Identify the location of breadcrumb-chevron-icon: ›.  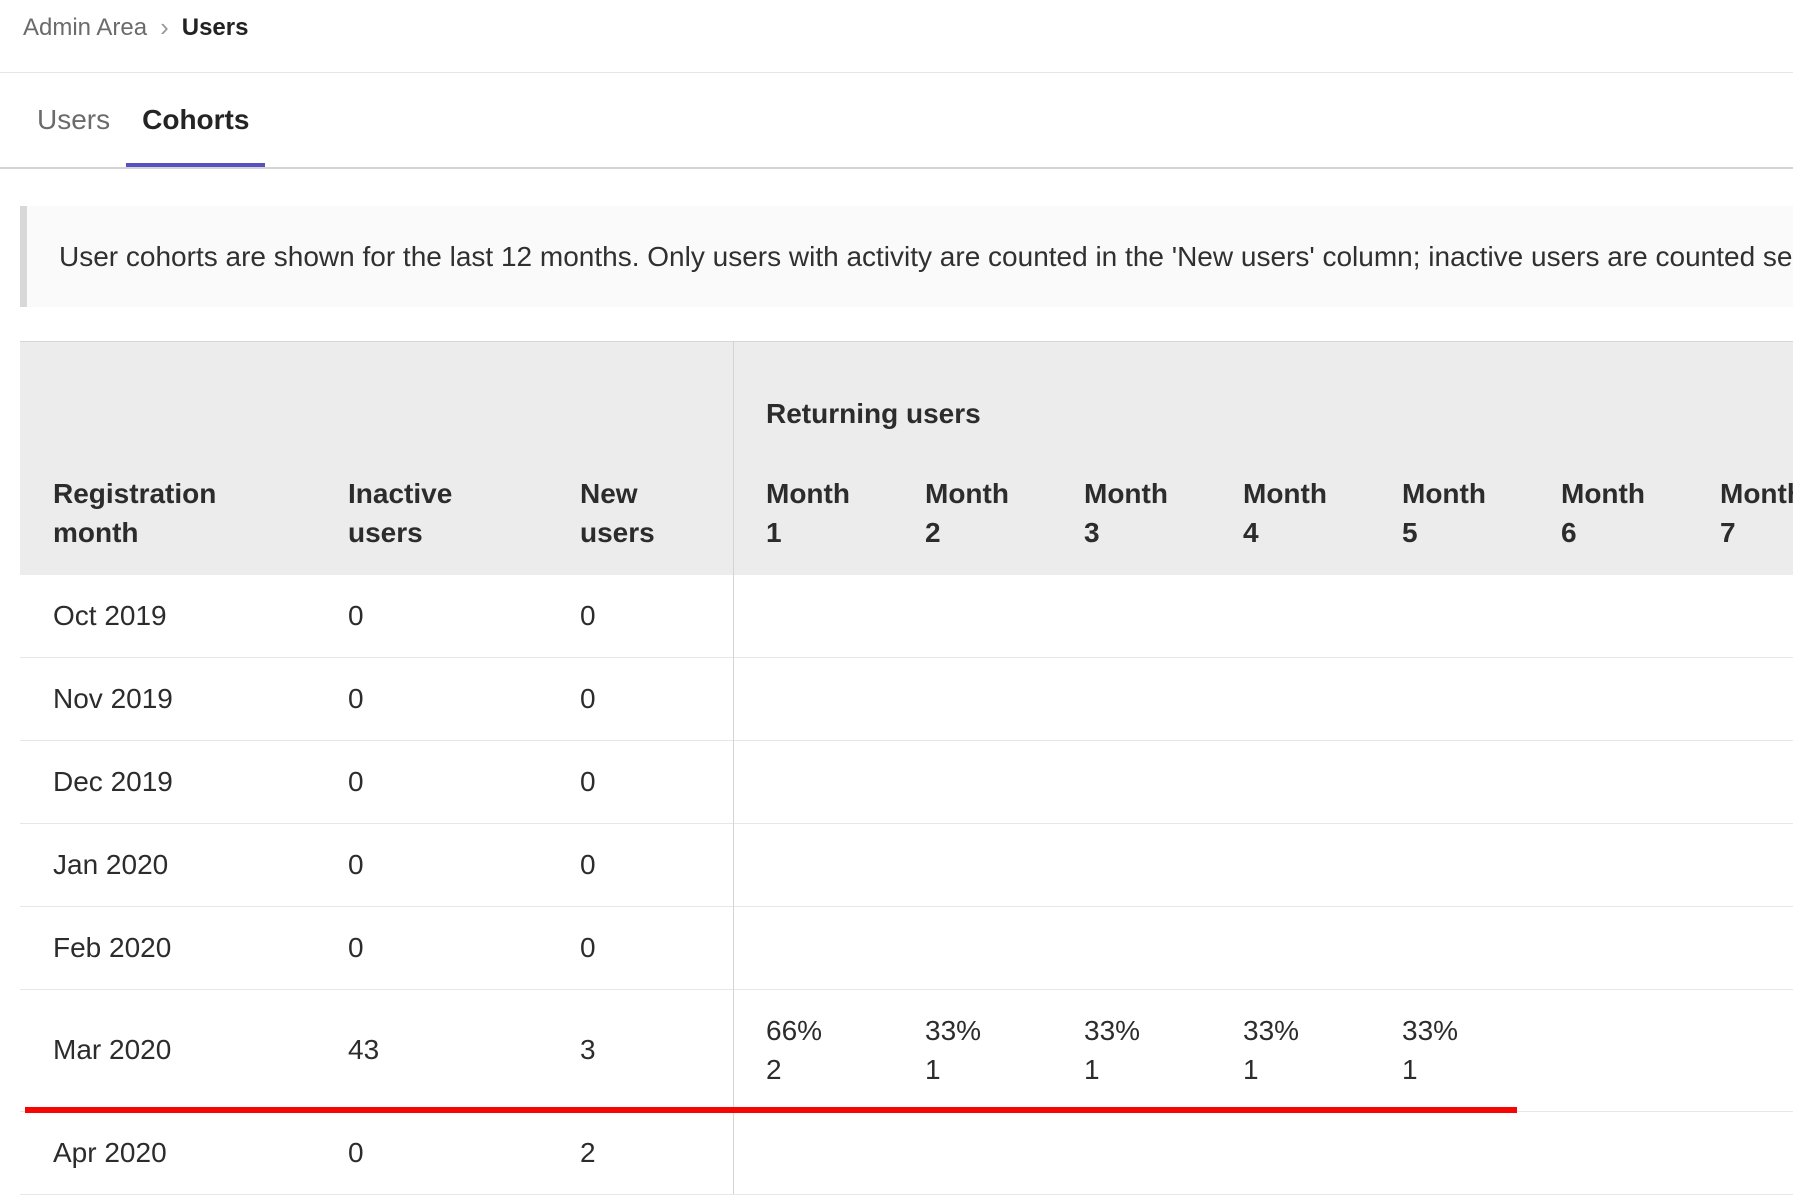
(164, 27).